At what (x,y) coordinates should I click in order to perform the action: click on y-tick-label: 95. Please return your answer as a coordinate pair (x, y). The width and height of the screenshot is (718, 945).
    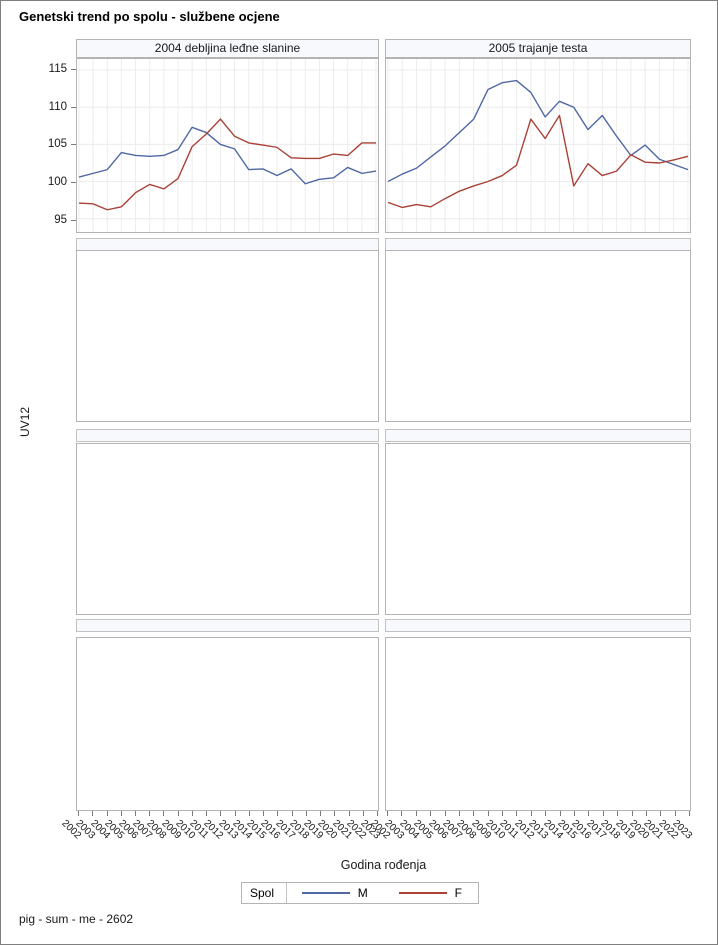
    Looking at the image, I should click on (60, 219).